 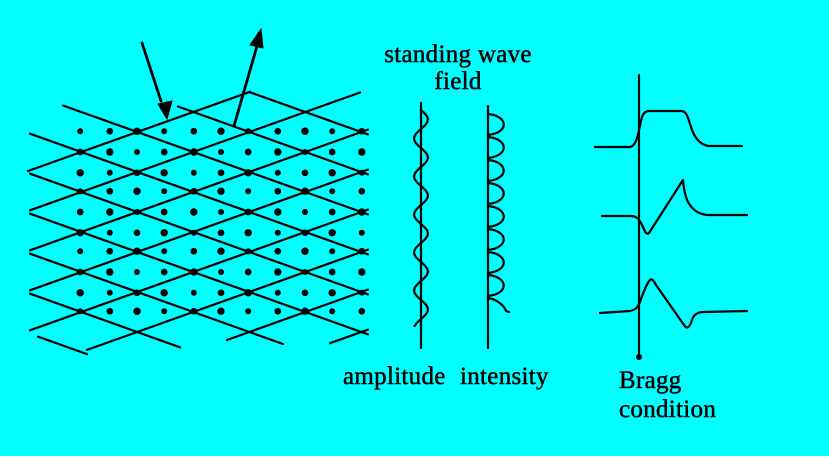 I want to click on standing-wave-field-label: standing wave field, so click(x=458, y=68).